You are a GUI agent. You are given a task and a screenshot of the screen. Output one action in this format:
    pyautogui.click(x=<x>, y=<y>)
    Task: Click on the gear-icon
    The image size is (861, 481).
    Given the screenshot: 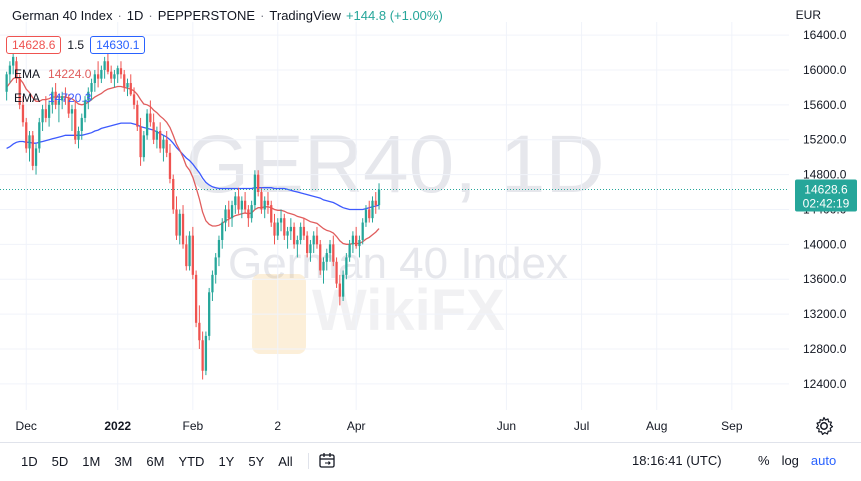 What is the action you would take?
    pyautogui.click(x=824, y=426)
    